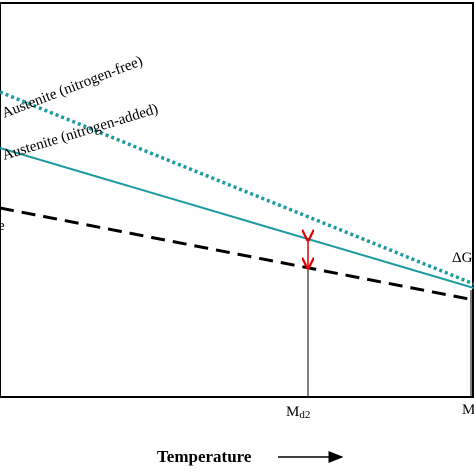 The image size is (474, 474). I want to click on axis-title: Temperature, so click(204, 456).